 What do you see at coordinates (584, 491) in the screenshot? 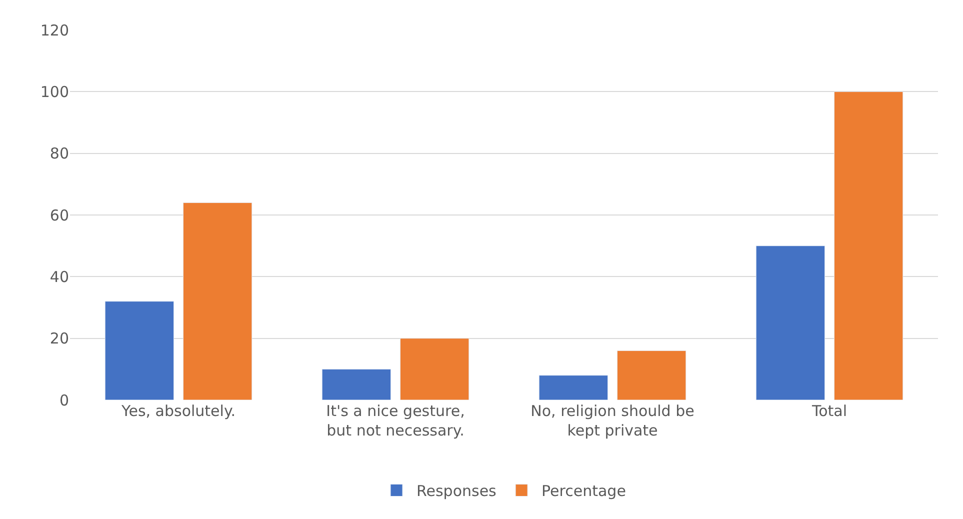
I see `legend-label: Percentage` at bounding box center [584, 491].